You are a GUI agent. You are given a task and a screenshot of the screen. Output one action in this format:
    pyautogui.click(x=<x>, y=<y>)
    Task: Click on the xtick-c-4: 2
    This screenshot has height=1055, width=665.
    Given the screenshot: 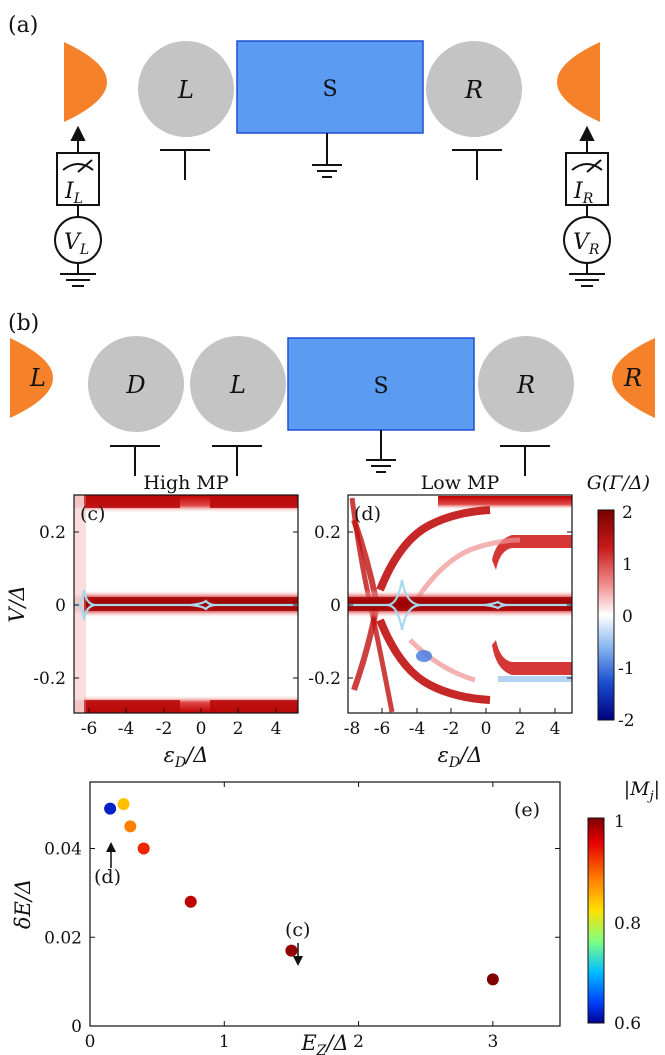 What is the action you would take?
    pyautogui.click(x=238, y=729)
    